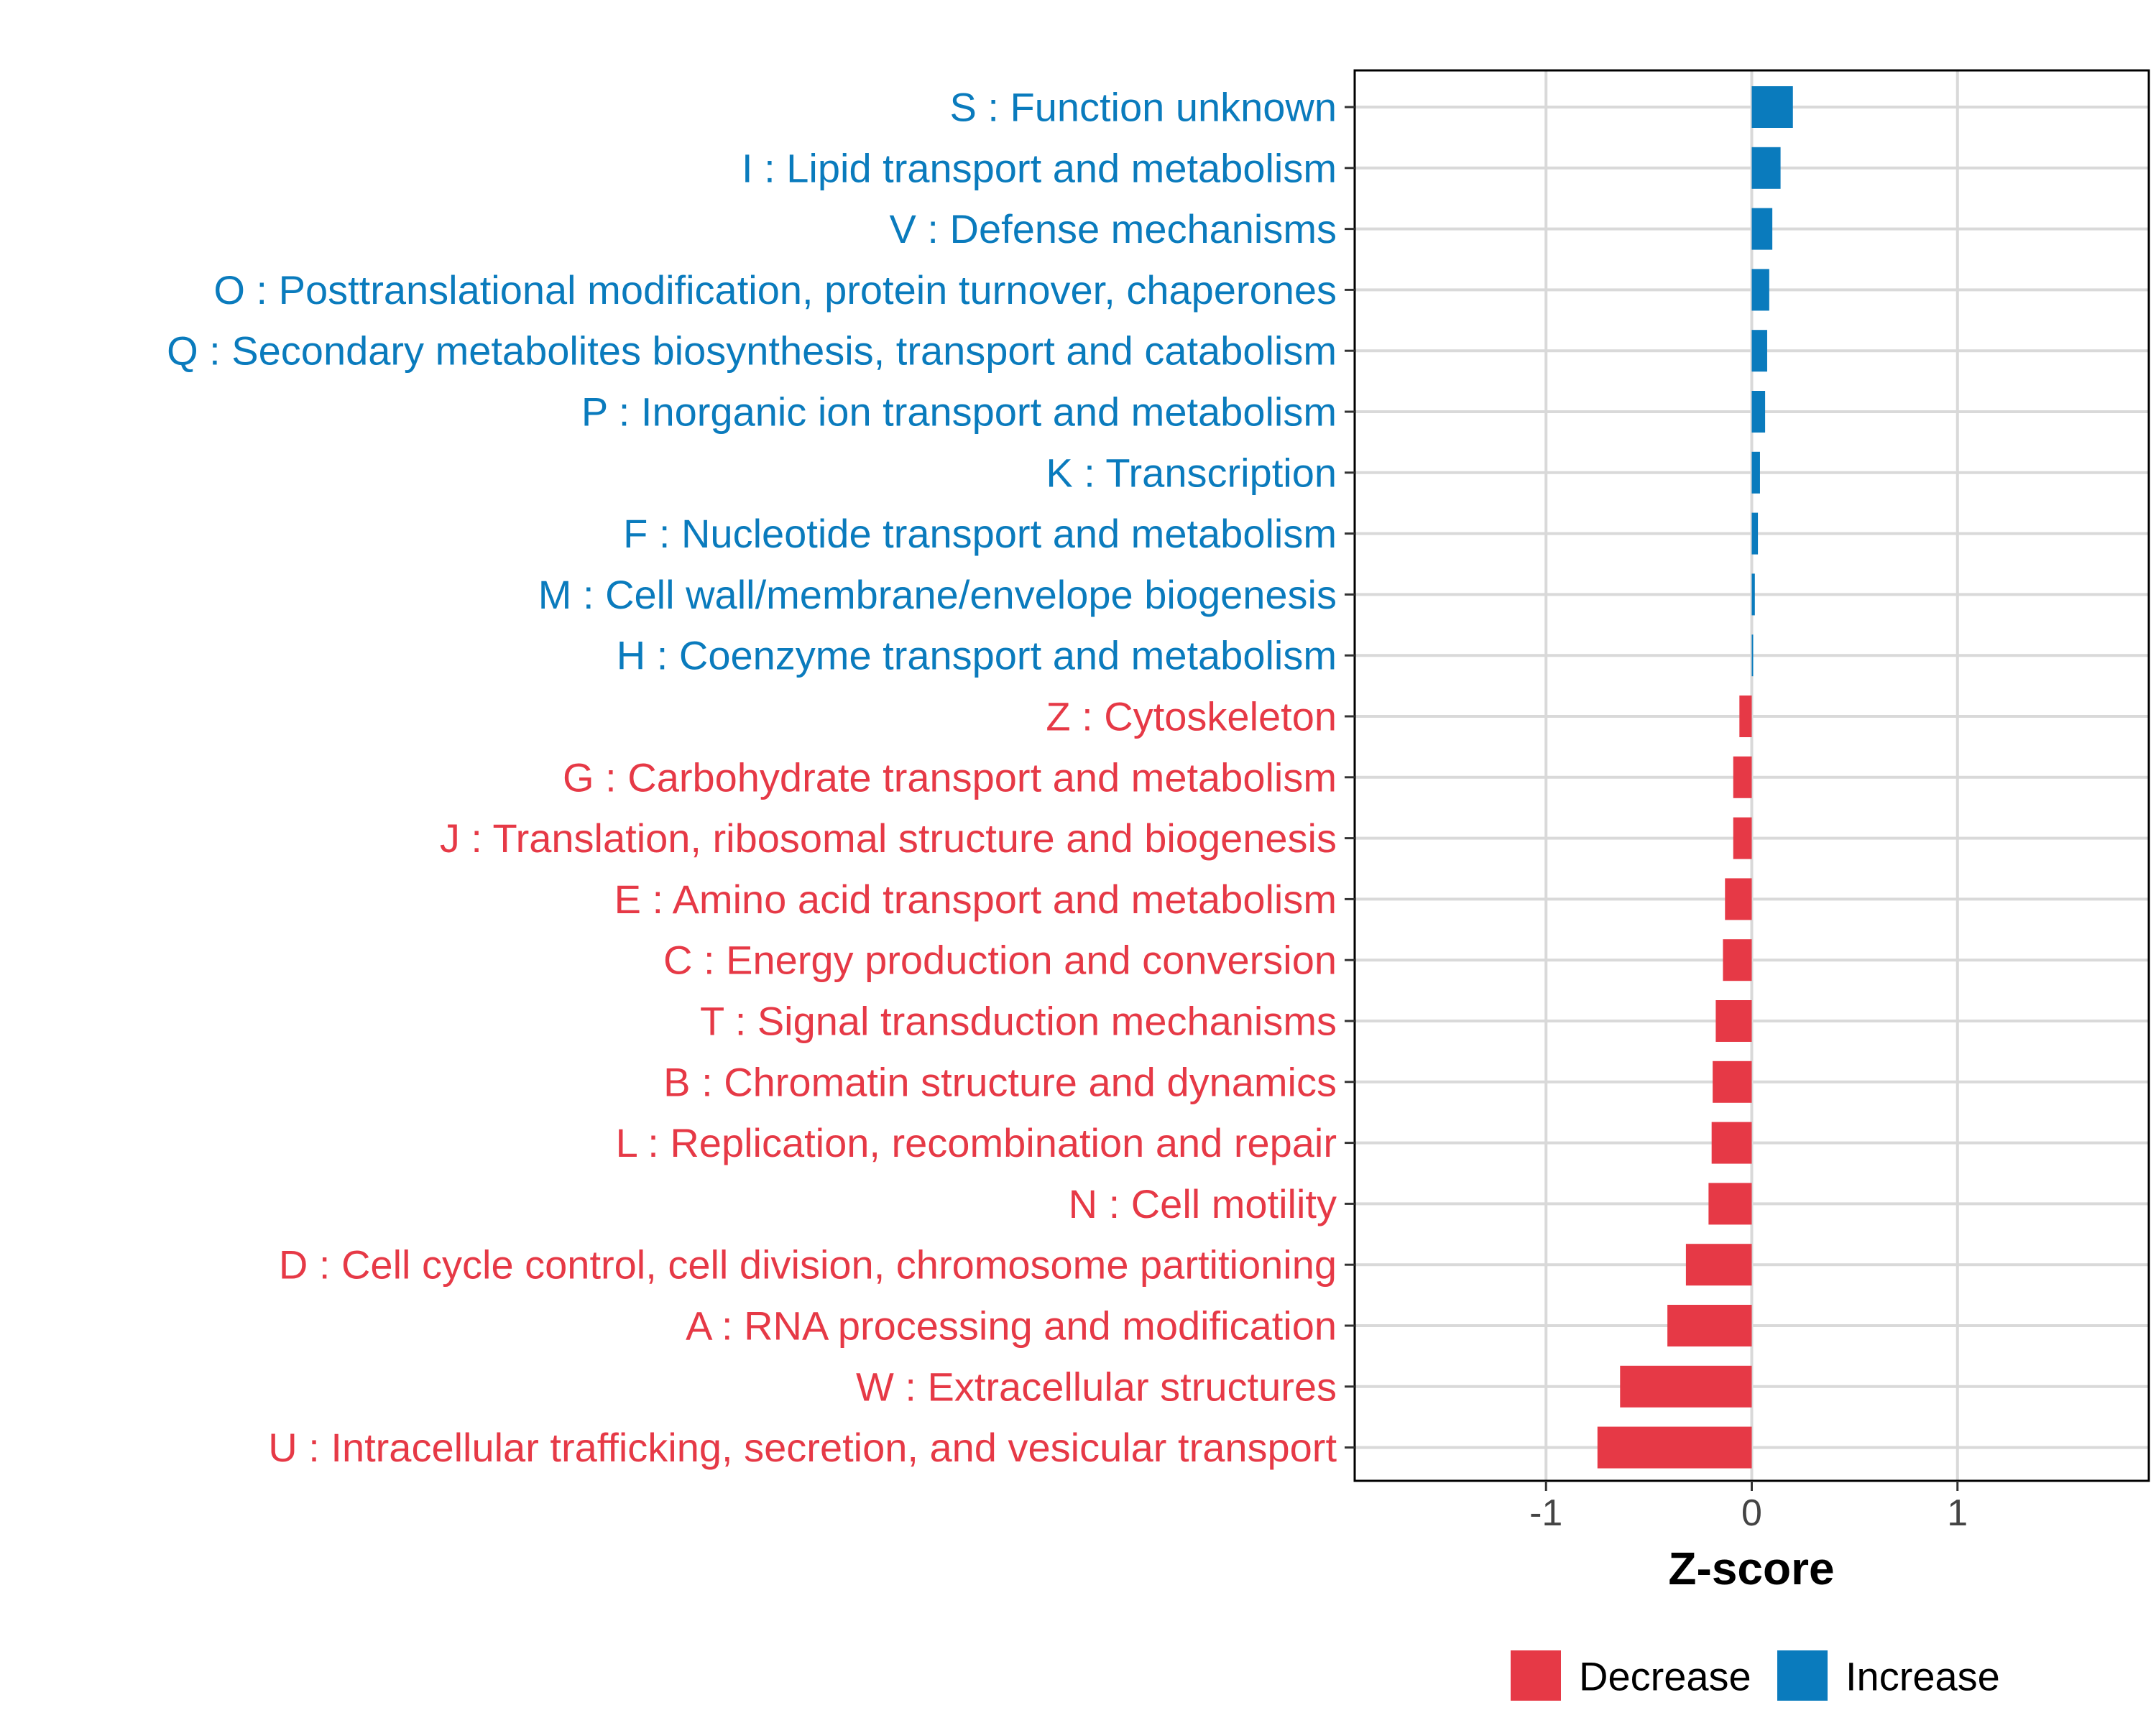  What do you see at coordinates (1018, 1022) in the screenshot?
I see `category-label: T : Signal transduction mechanisms` at bounding box center [1018, 1022].